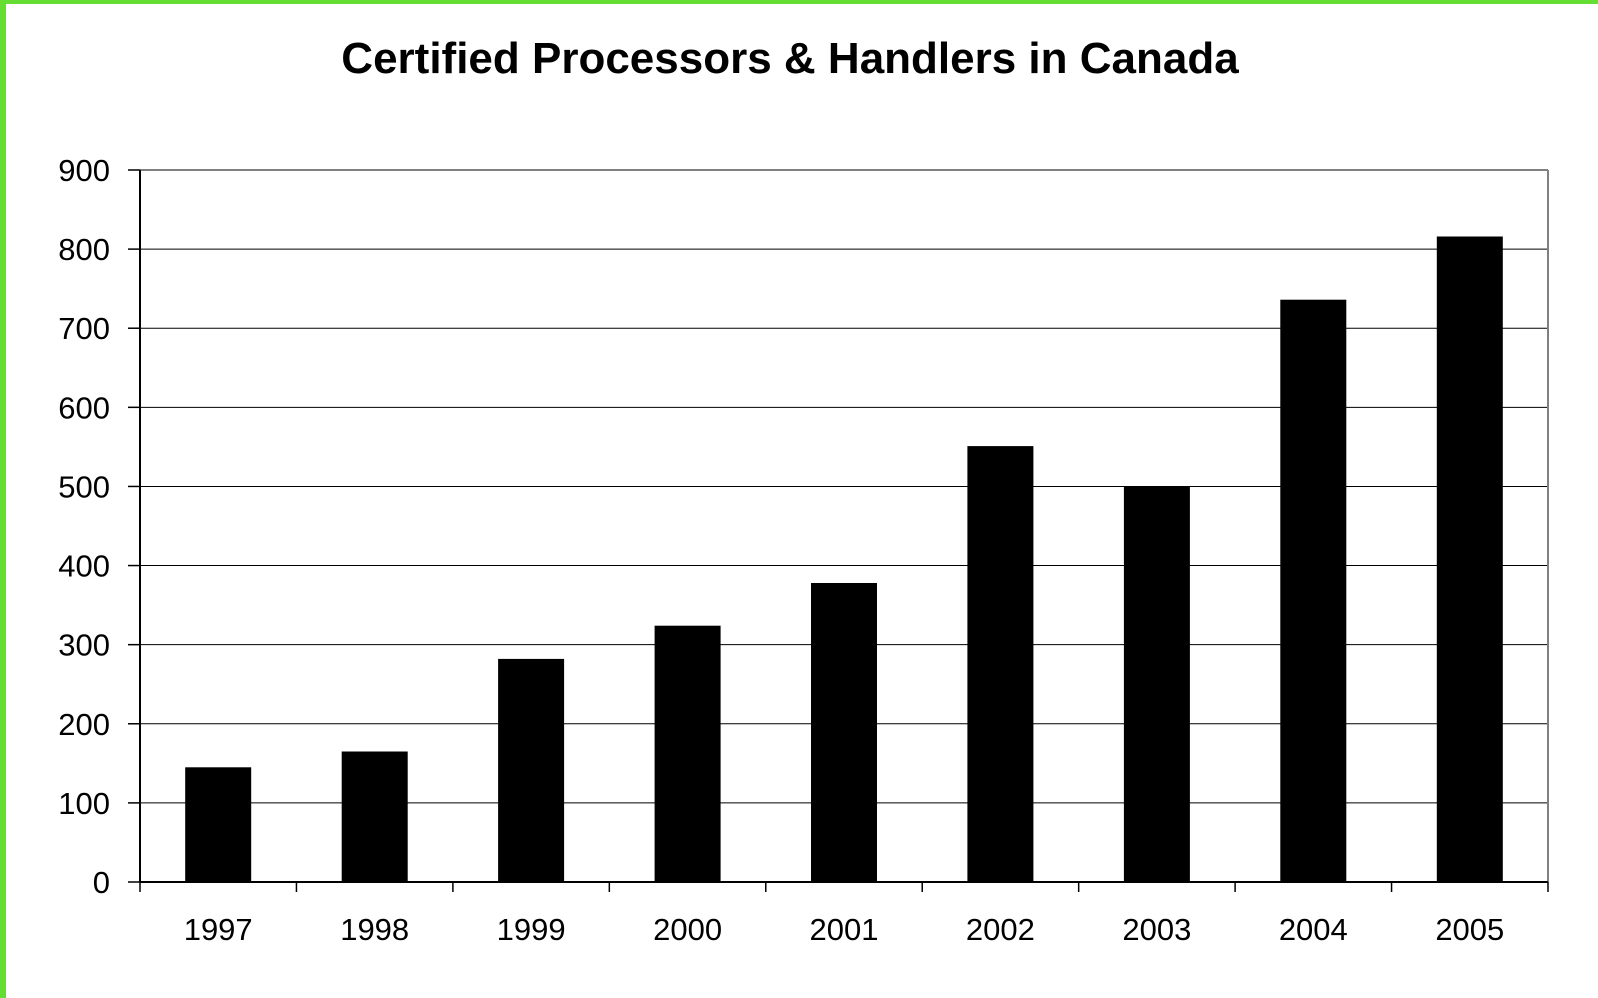  What do you see at coordinates (84, 724) in the screenshot?
I see `y-tick-label: 200` at bounding box center [84, 724].